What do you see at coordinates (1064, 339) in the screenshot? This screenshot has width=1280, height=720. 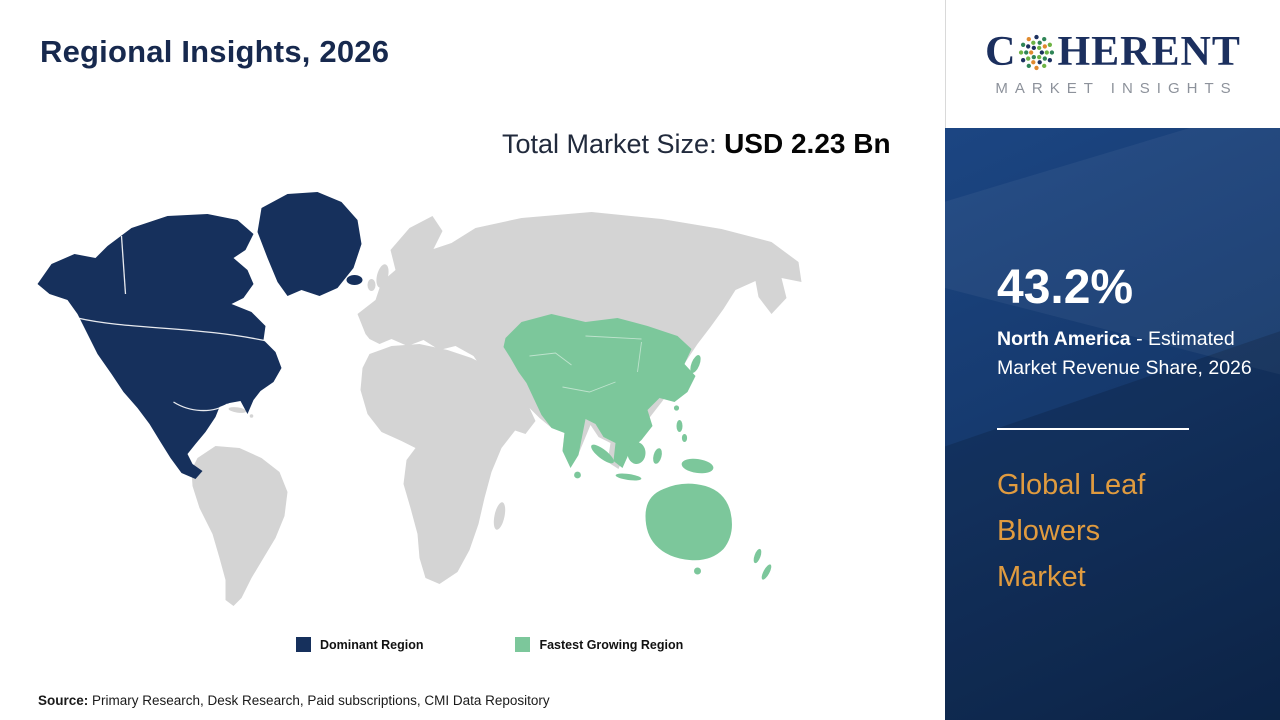 I see `region-name: North America` at bounding box center [1064, 339].